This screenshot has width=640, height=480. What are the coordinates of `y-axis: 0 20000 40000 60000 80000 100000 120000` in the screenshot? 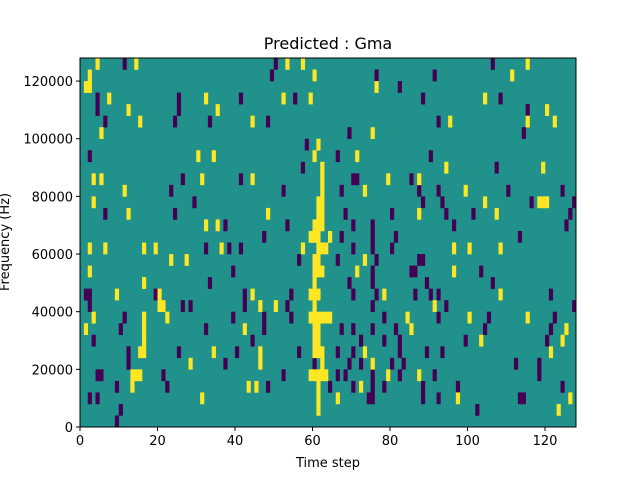 It's located at (51, 255).